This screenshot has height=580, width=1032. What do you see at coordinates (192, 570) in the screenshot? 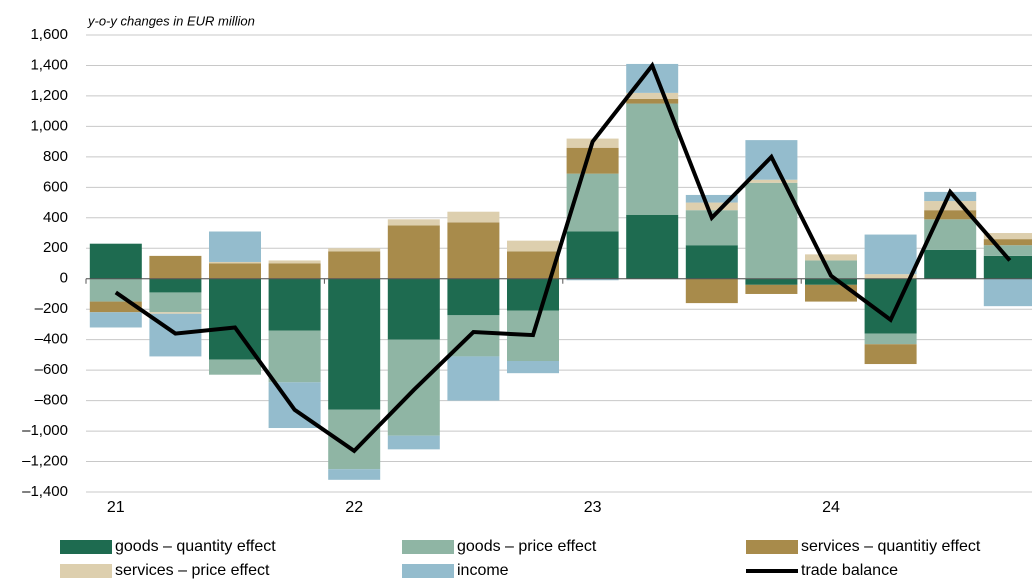
I see `legend-label: services – price effect` at bounding box center [192, 570].